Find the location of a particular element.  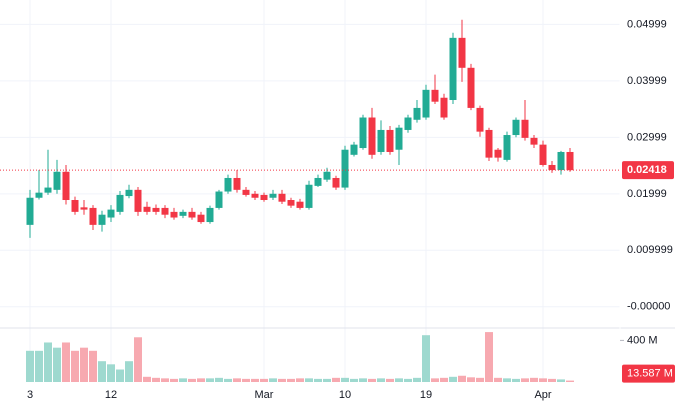

x-tick-label: 10 is located at coordinates (345, 395).